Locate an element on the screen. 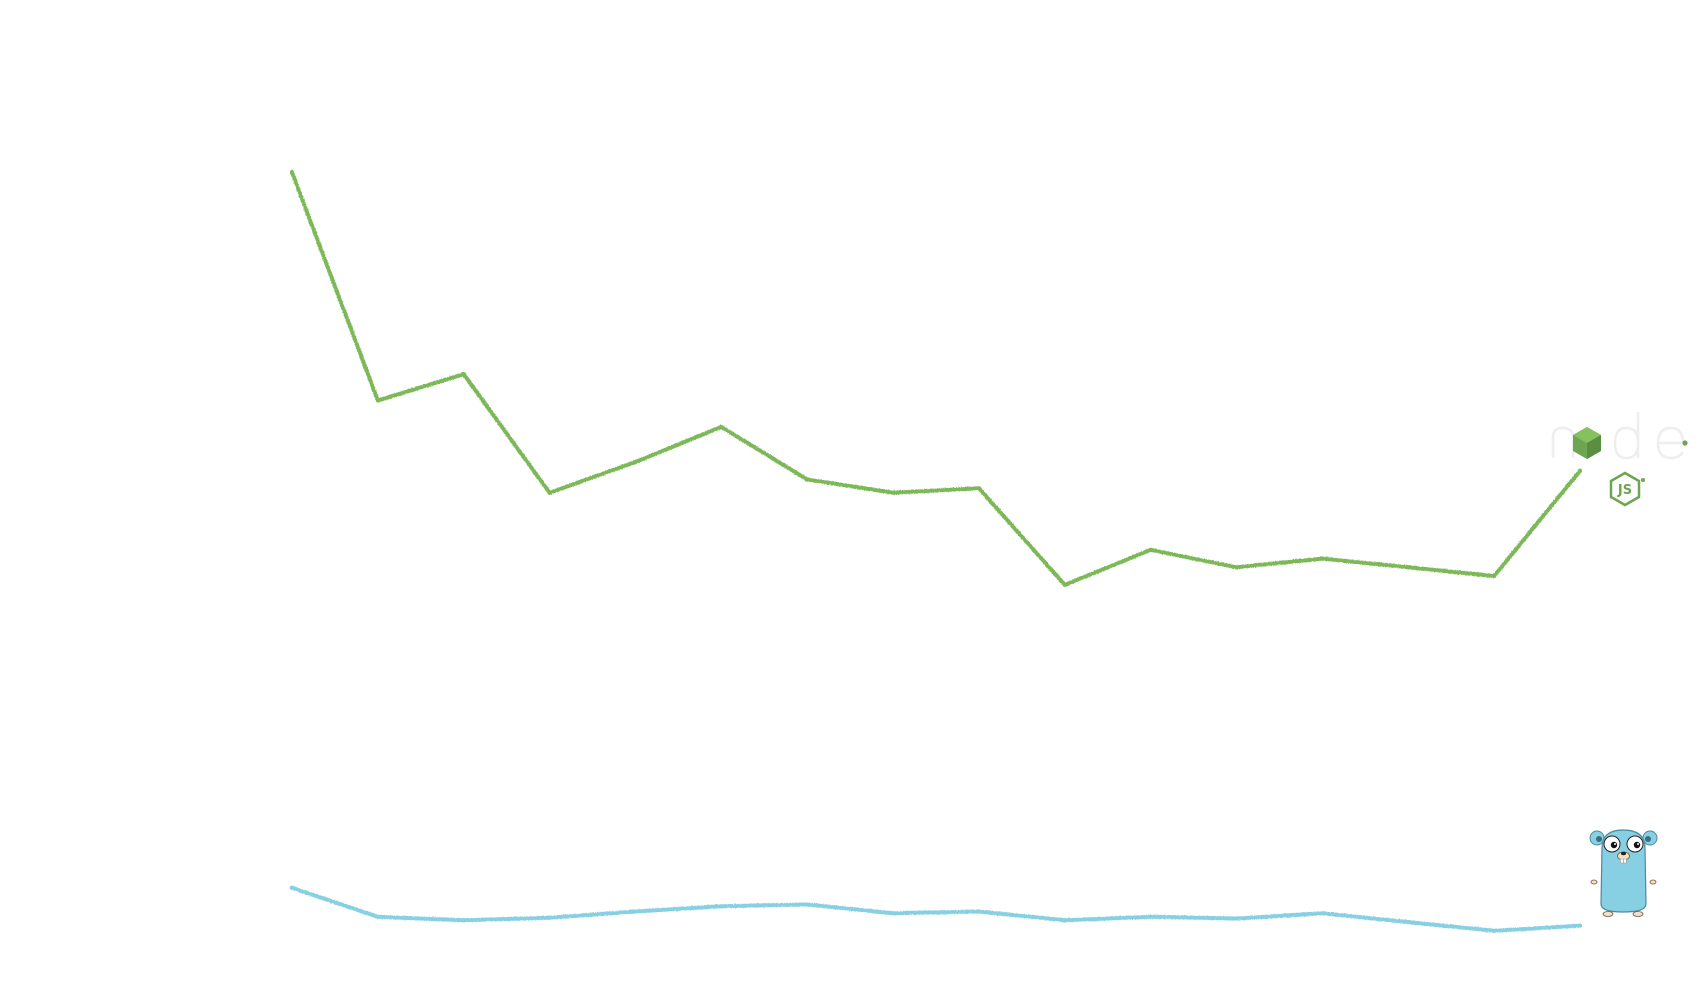 The height and width of the screenshot is (990, 1705). nodejs-js-hexagon is located at coordinates (1625, 489).